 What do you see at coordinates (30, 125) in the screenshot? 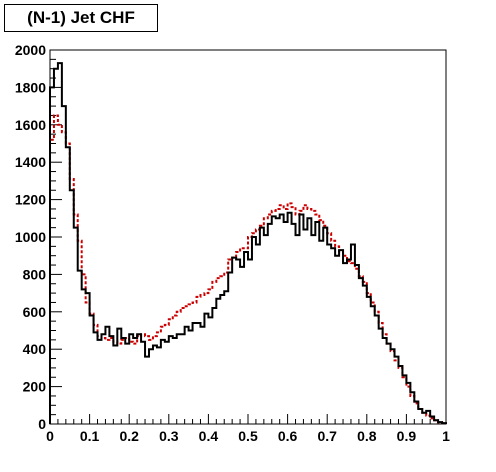
I see `y-tick-label: 1600` at bounding box center [30, 125].